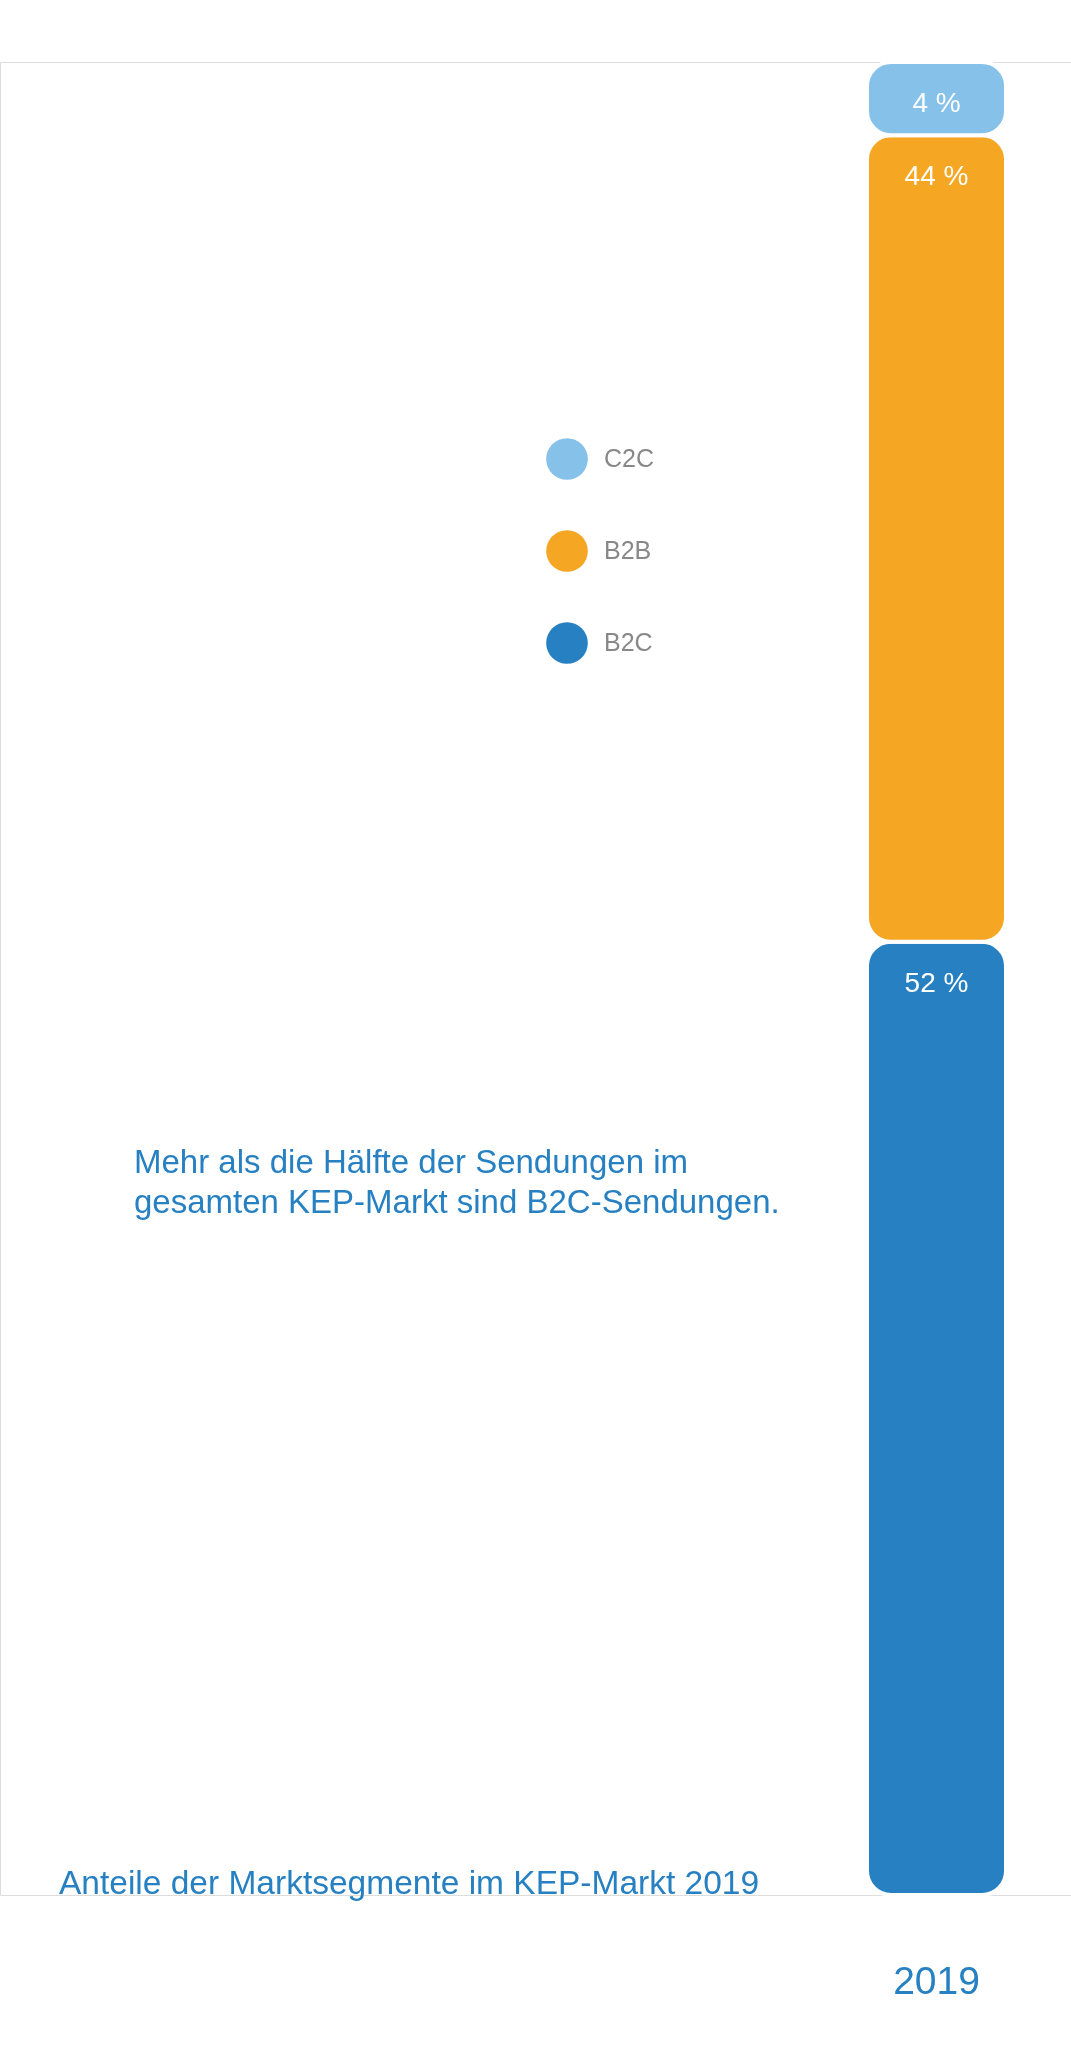  What do you see at coordinates (936, 982) in the screenshot?
I see `data-label: 52 %` at bounding box center [936, 982].